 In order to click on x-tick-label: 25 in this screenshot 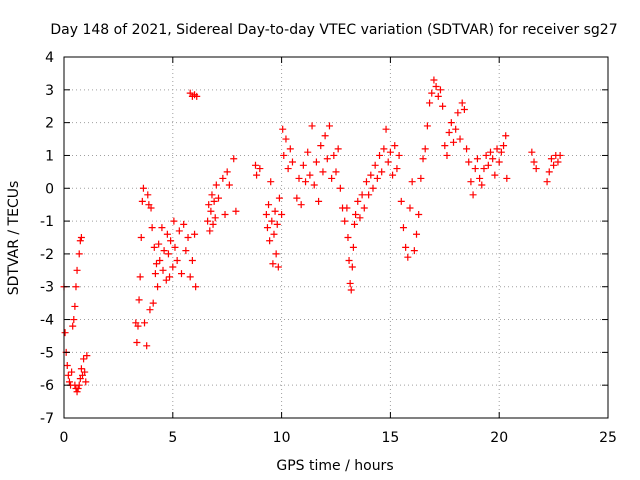, I will do `click(608, 438)`.